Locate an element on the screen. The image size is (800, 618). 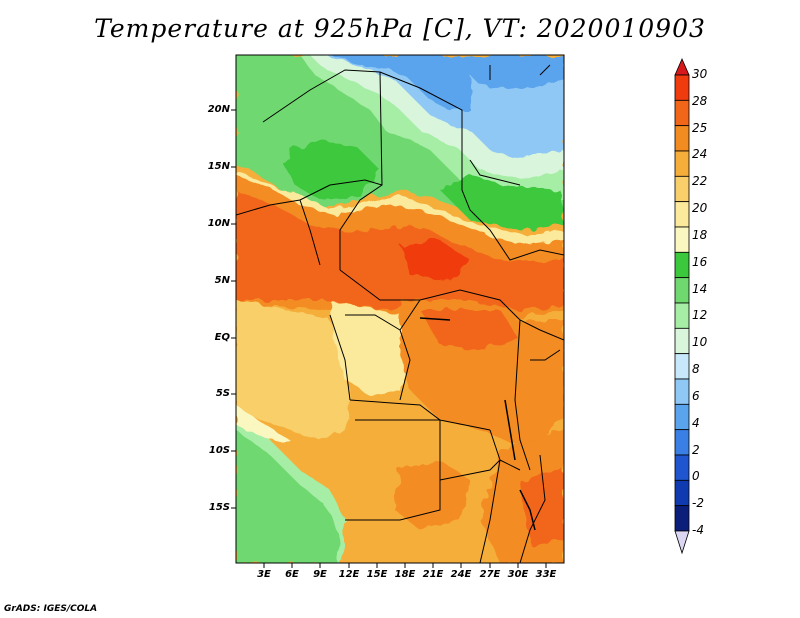
lakes is located at coordinates (477, 424).